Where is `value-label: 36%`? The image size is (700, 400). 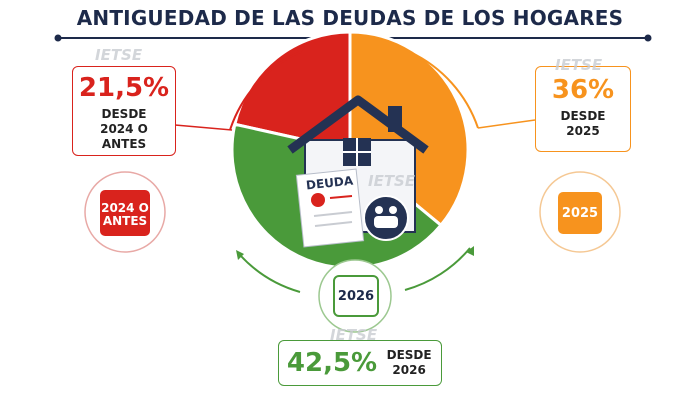 value-label: 36% is located at coordinates (583, 90).